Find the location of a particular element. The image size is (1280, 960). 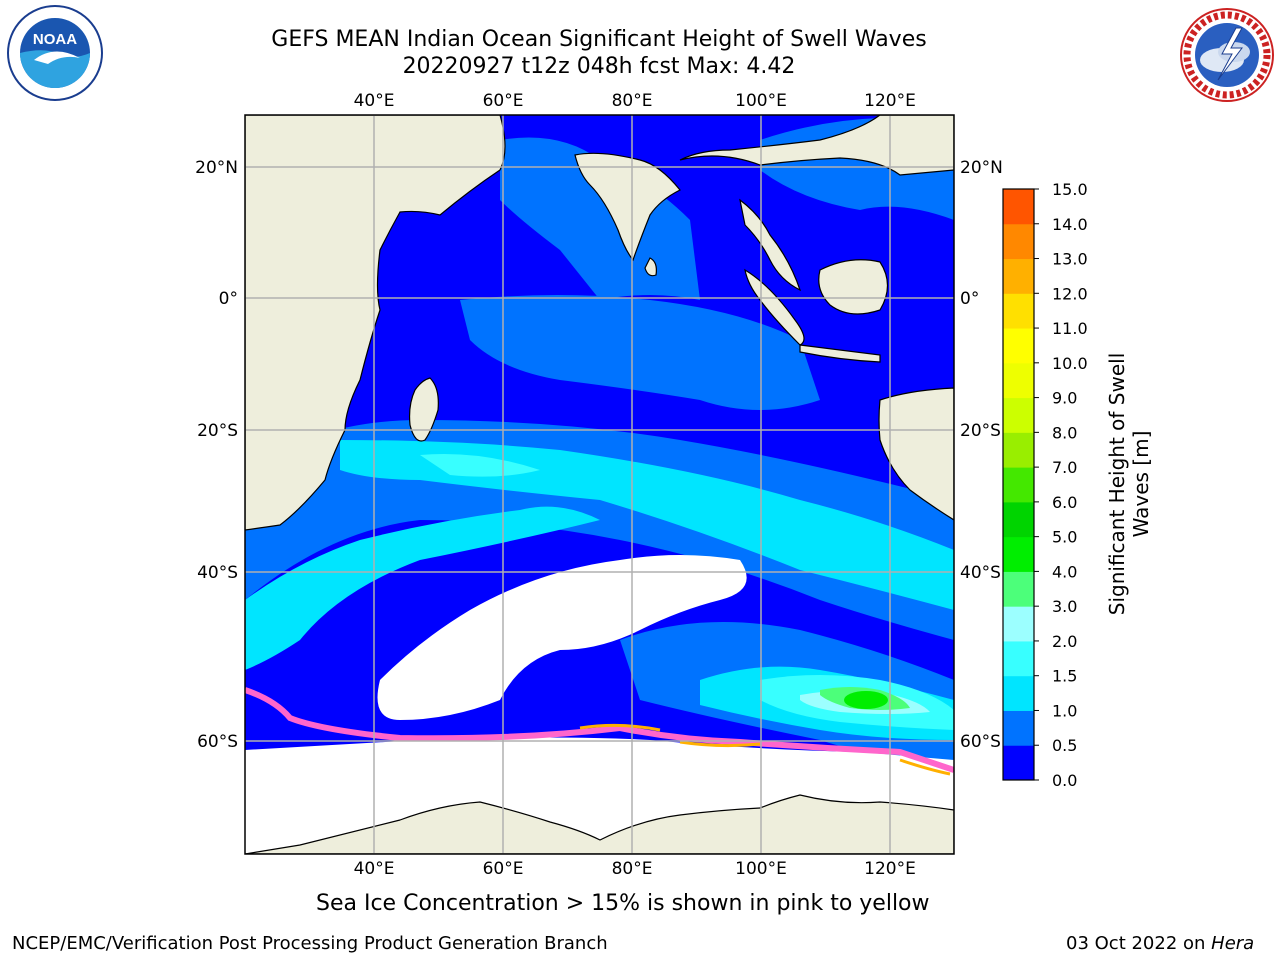

colorbar is located at coordinates (1018, 485).